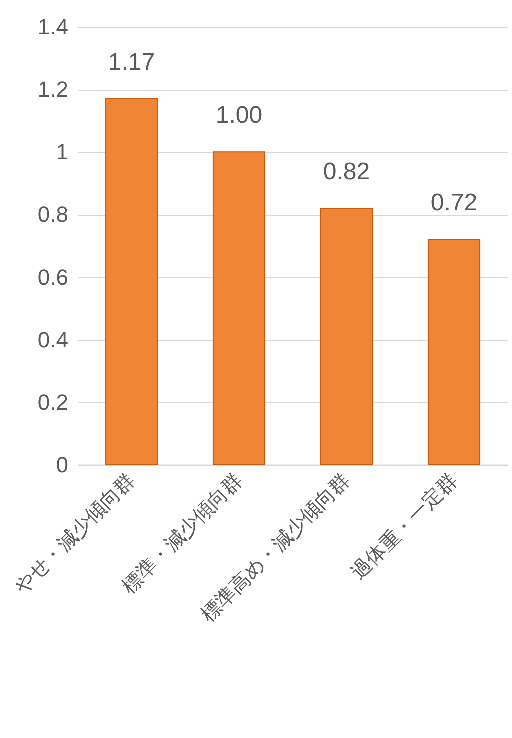  I want to click on y-tick-label: 0.8, so click(53, 215).